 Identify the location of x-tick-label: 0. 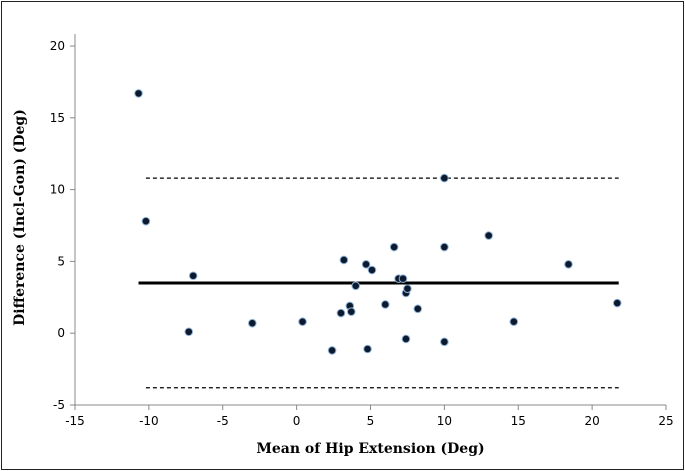
(297, 421).